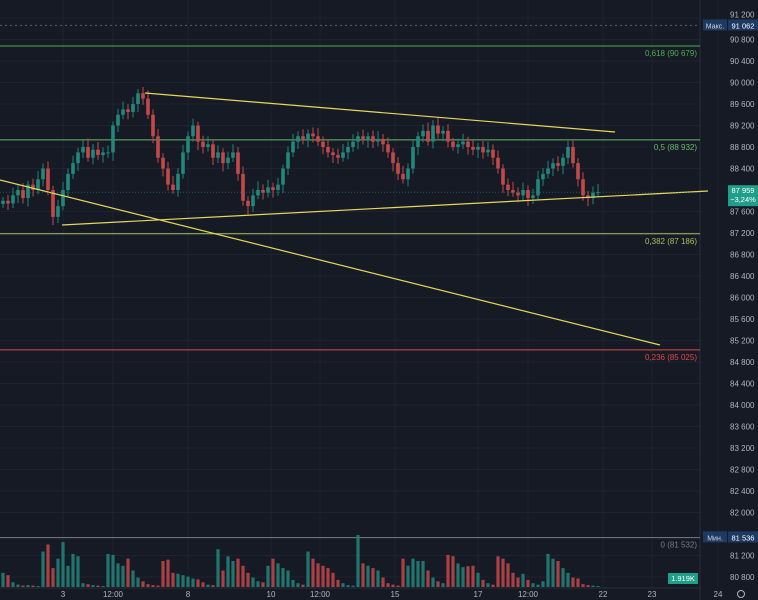 The height and width of the screenshot is (600, 758). What do you see at coordinates (271, 594) in the screenshot?
I see `time-tick-label: 10` at bounding box center [271, 594].